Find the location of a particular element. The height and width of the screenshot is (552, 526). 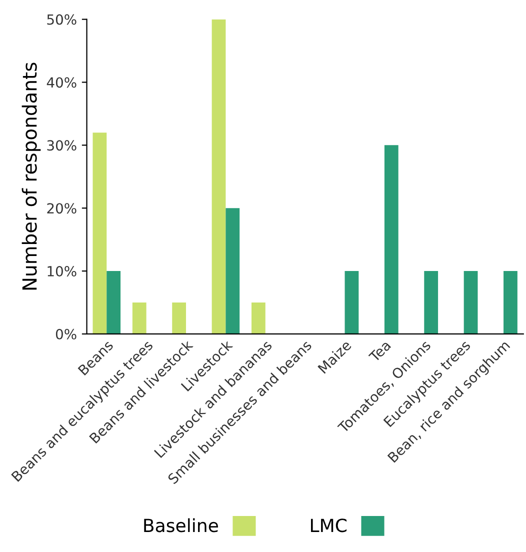

x-tick-label: Tea is located at coordinates (380, 351).